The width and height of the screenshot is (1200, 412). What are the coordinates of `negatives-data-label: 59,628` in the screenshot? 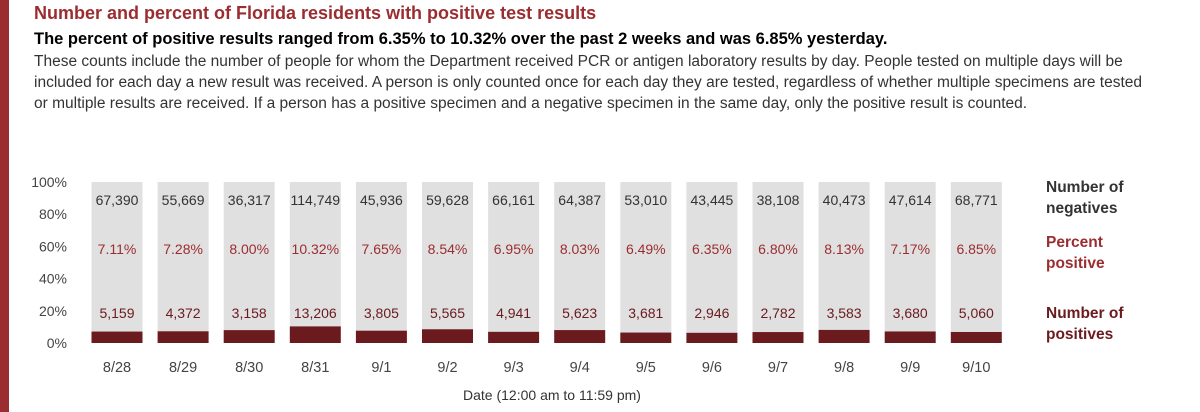 It's located at (447, 200).